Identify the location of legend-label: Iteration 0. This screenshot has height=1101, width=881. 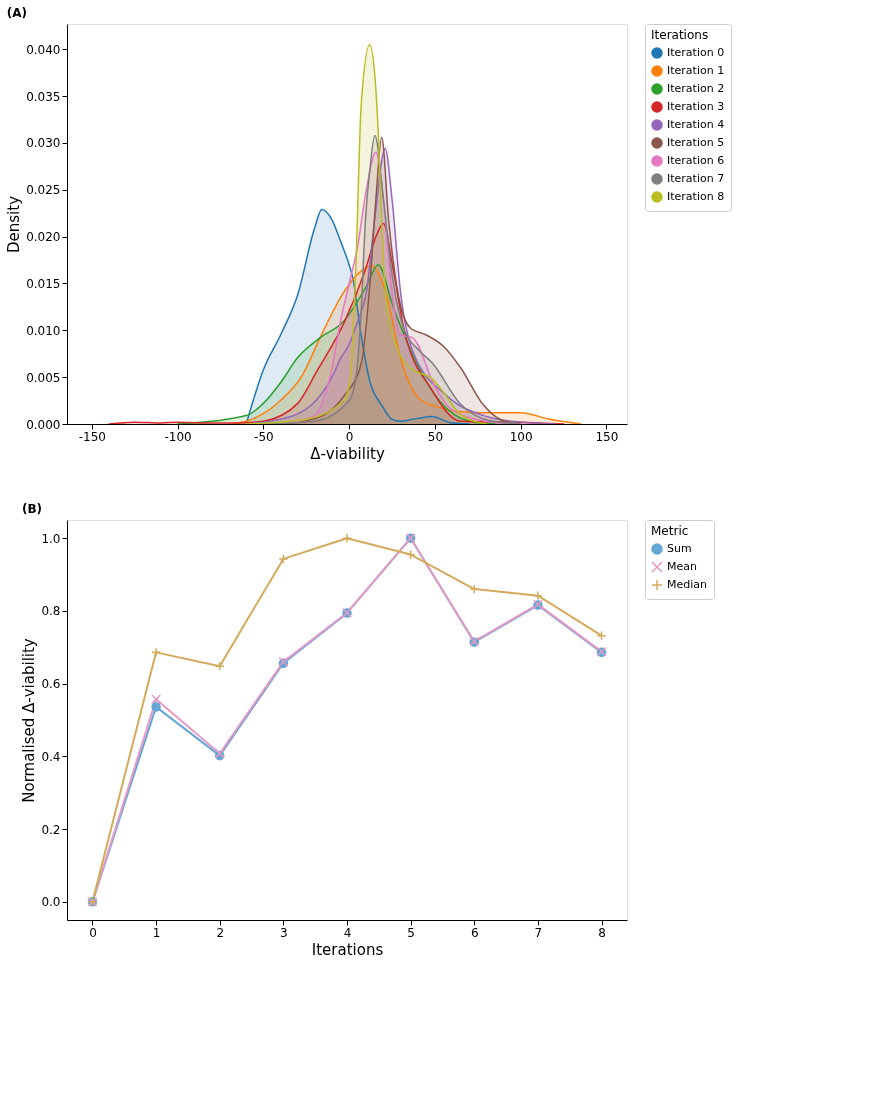
(696, 52).